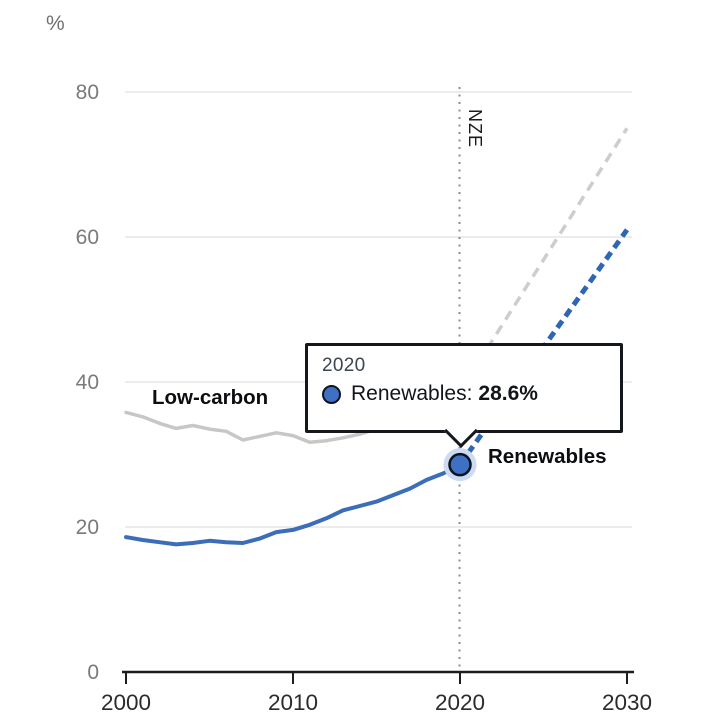 This screenshot has width=720, height=720. Describe the element at coordinates (210, 397) in the screenshot. I see `low-carbon-series-label: Low-carbon` at that location.